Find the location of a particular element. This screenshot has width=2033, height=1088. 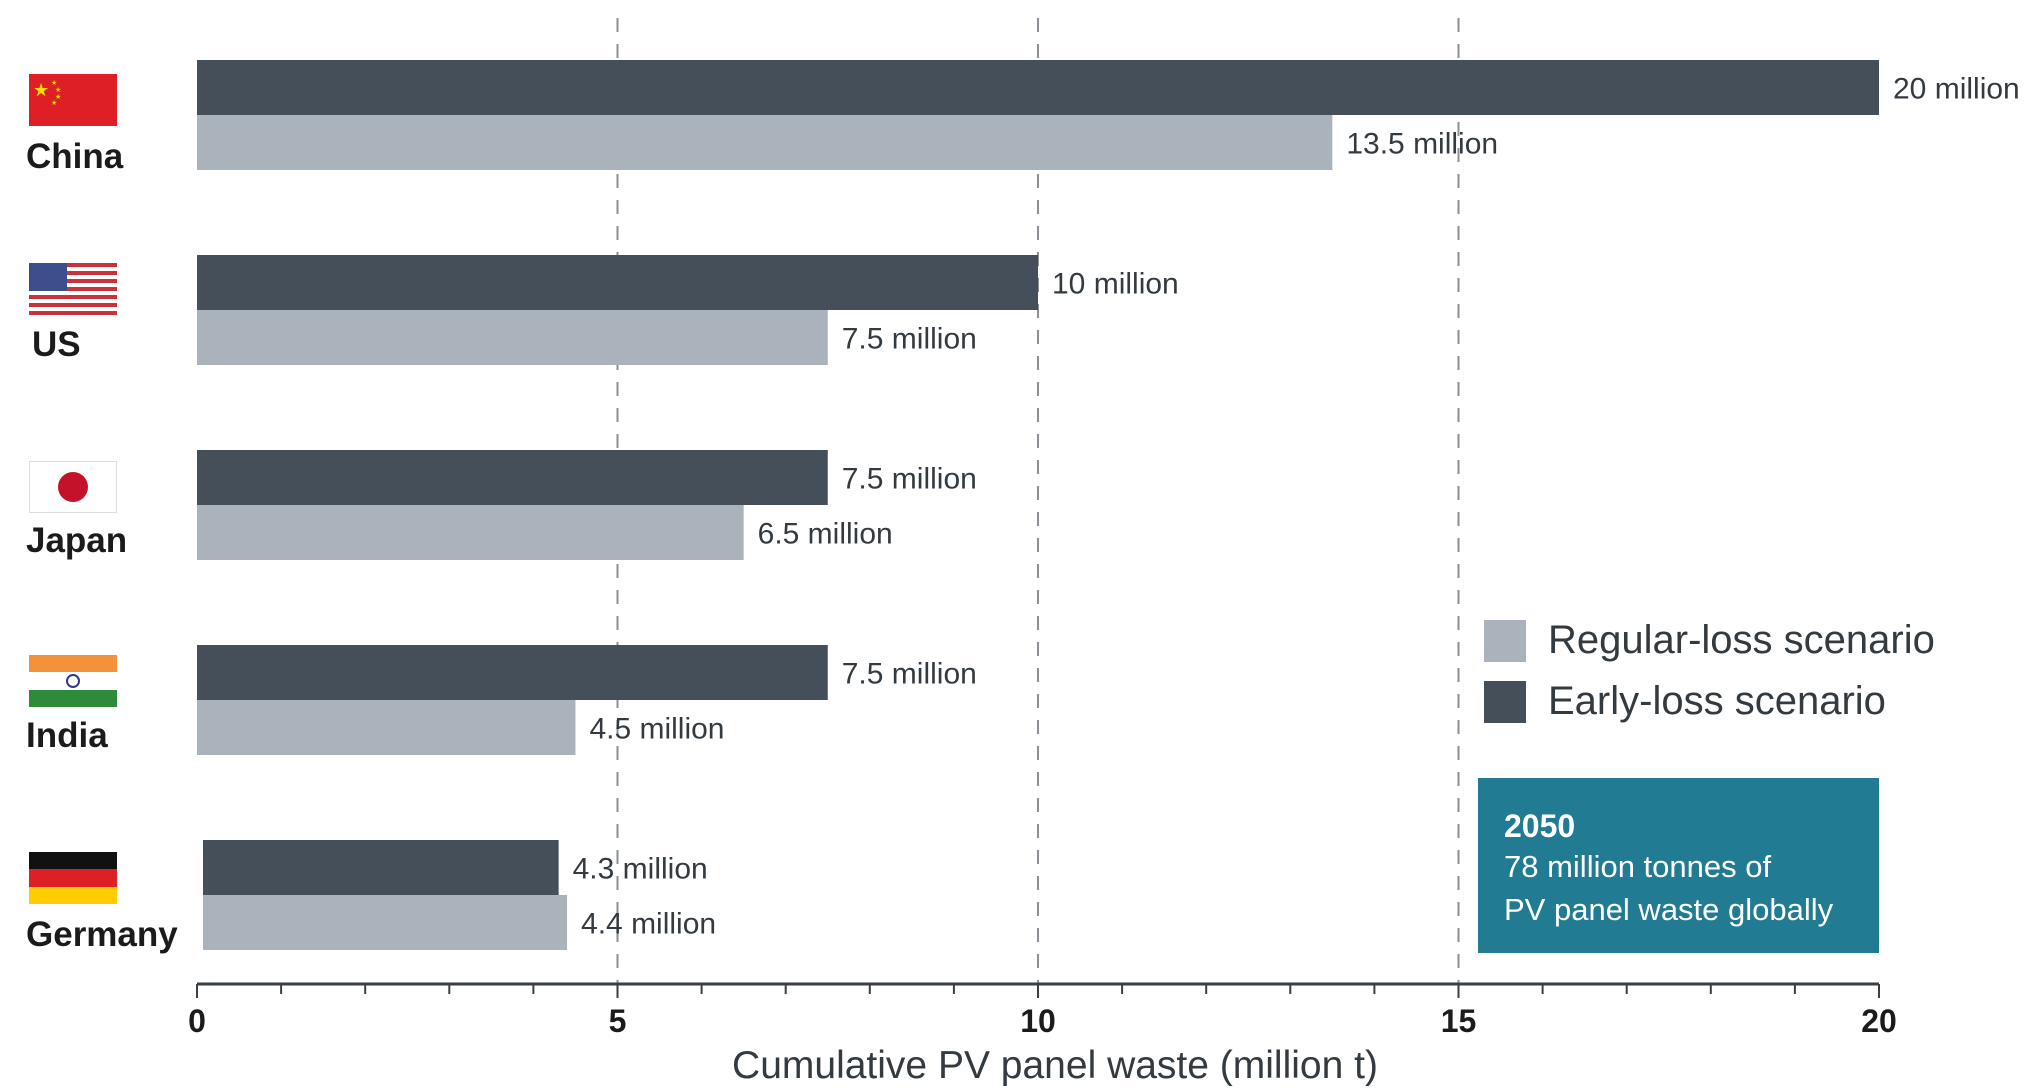

country-label-india: India is located at coordinates (67, 735).